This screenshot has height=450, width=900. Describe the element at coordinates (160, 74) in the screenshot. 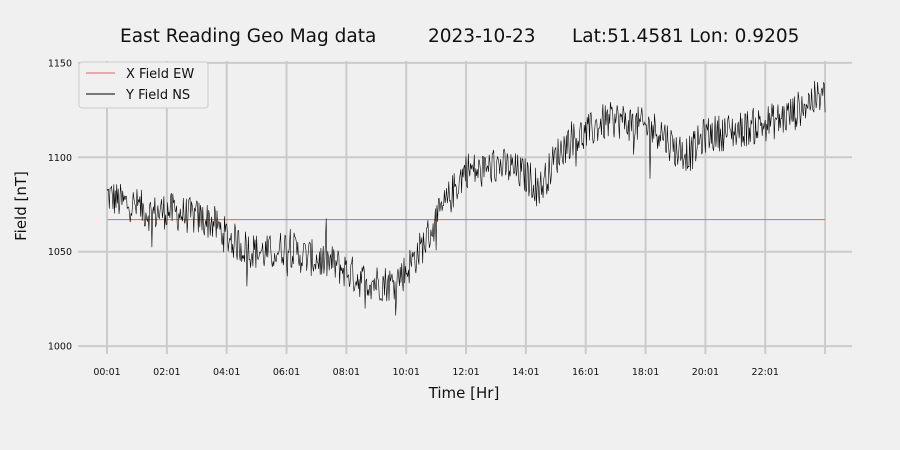

I see `legend-label-x-field: X Field EW` at that location.